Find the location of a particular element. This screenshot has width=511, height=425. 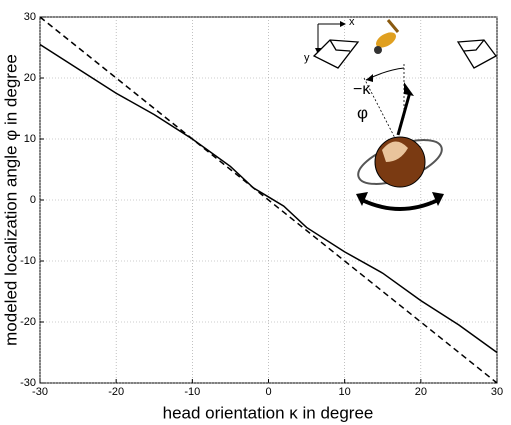

y-tick-label: -20 is located at coordinates (28, 322).